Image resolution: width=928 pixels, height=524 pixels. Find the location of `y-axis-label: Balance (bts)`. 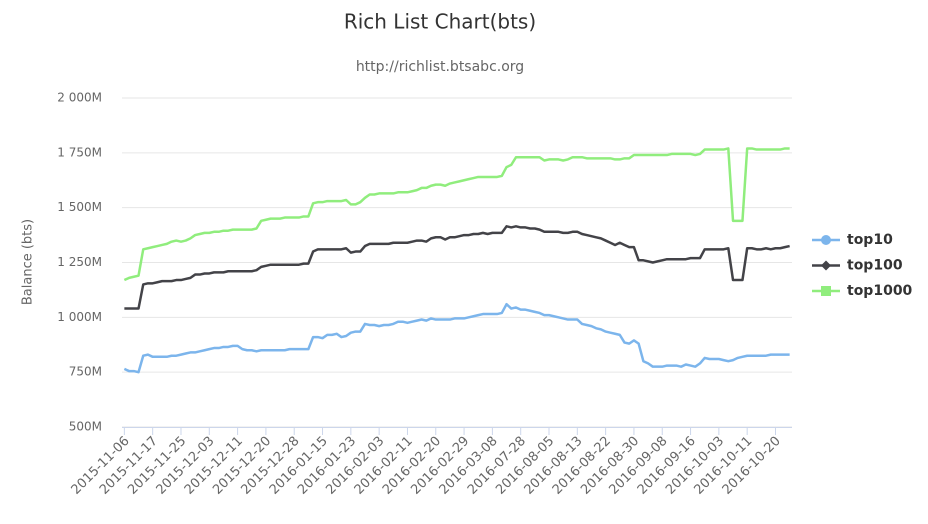

y-axis-label: Balance (bts) is located at coordinates (28, 262).